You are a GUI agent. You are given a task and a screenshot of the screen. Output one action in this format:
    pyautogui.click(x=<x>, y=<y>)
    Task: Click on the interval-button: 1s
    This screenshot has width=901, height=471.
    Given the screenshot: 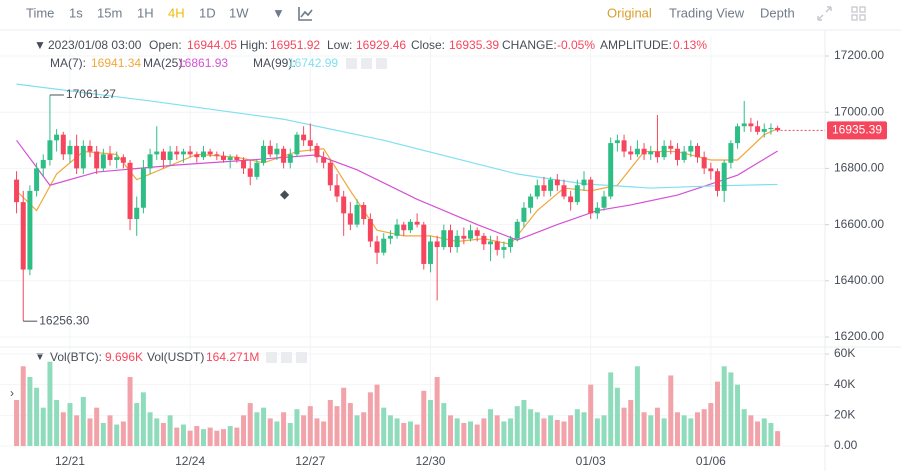 What is the action you would take?
    pyautogui.click(x=76, y=12)
    